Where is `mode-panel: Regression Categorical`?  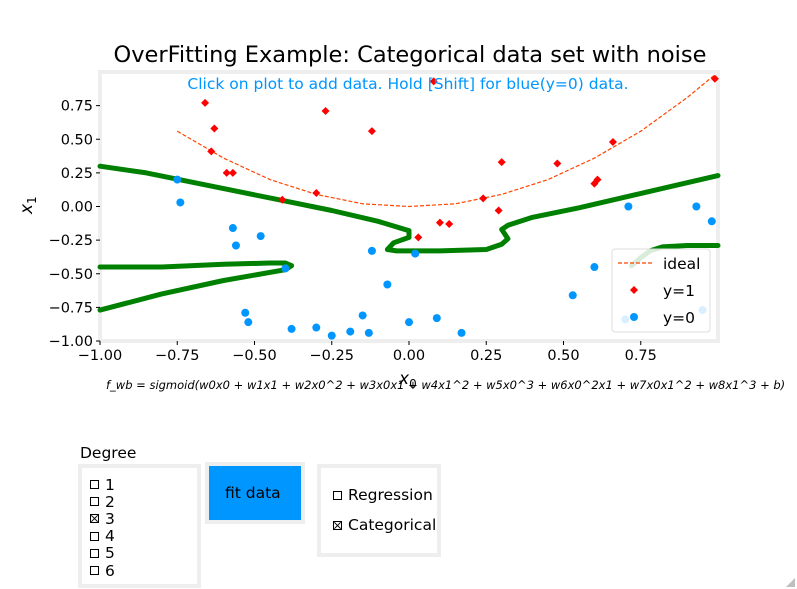
mode-panel: Regression Categorical is located at coordinates (379, 510).